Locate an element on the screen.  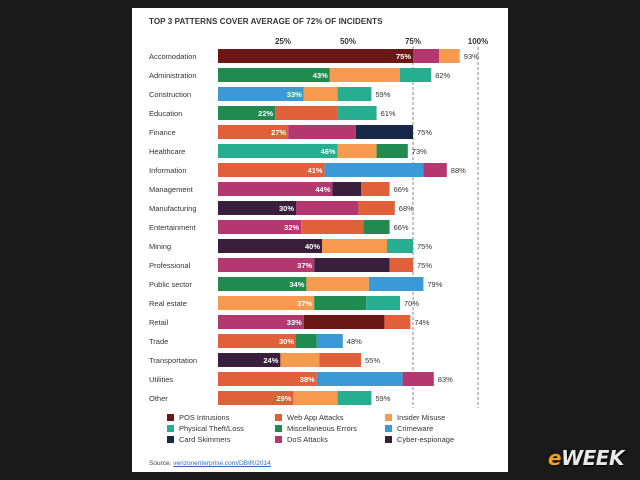
legend-label: Miscellaneous Errors is located at coordinates (322, 428).